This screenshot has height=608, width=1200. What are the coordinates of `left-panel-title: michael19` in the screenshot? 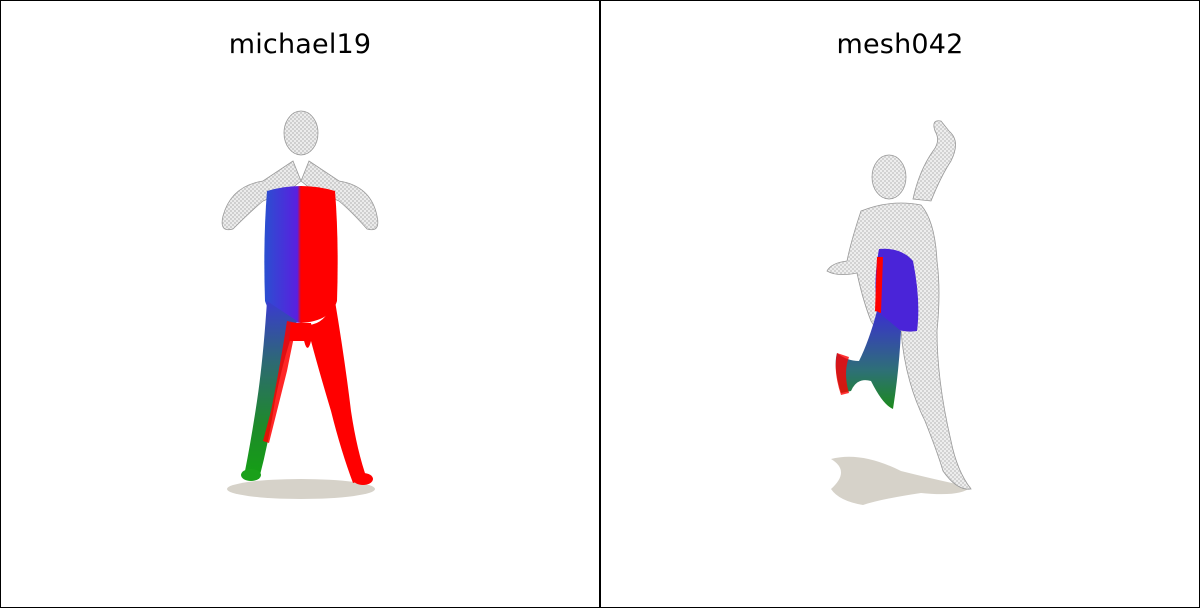 It's located at (300, 44).